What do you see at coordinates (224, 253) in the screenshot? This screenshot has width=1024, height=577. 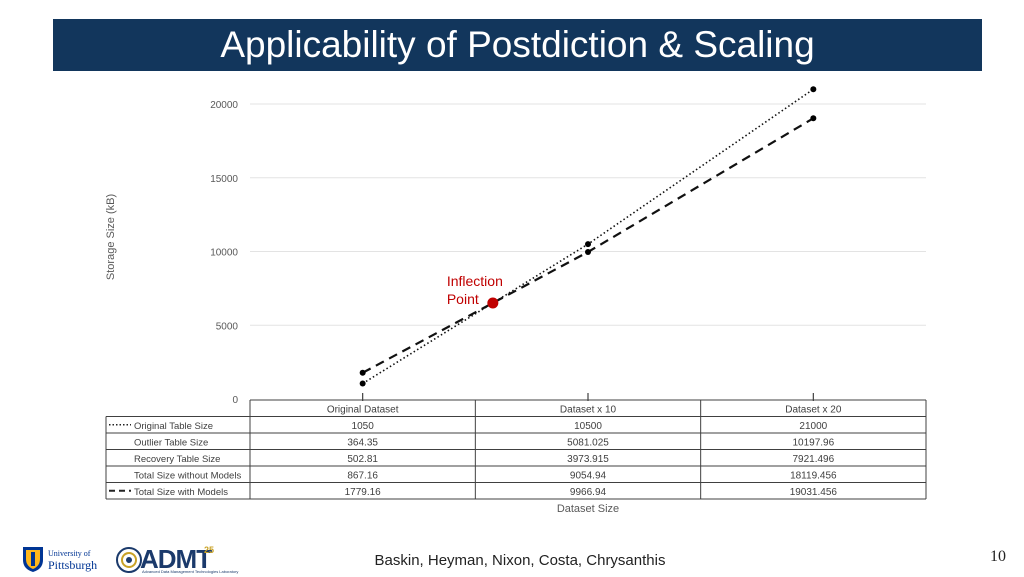 I see `y-tick-label: 10000` at bounding box center [224, 253].